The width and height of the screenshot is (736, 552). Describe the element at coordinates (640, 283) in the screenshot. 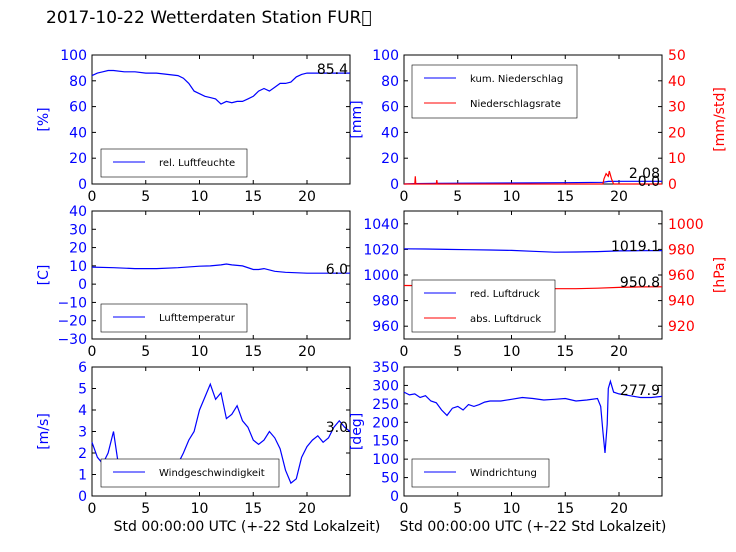

I see `current-value2-pressure: 950.8` at that location.